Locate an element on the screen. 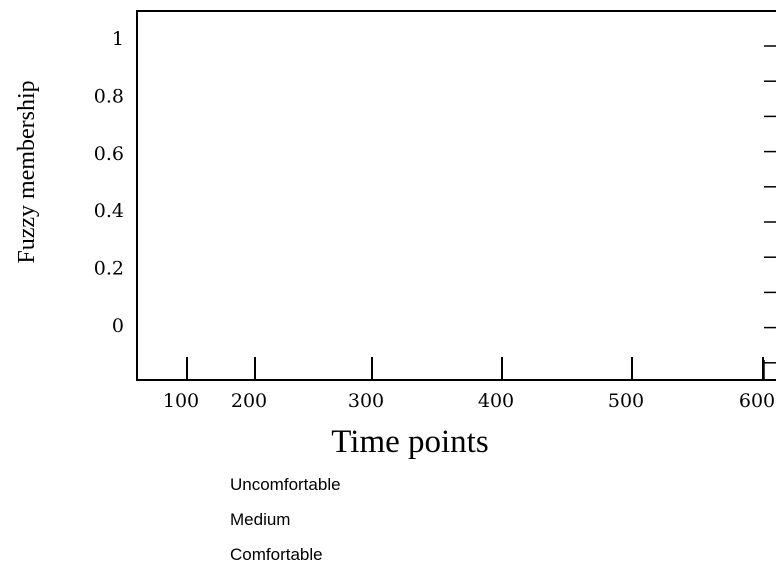 This screenshot has height=563, width=776. x-tick-label: 100 is located at coordinates (181, 401).